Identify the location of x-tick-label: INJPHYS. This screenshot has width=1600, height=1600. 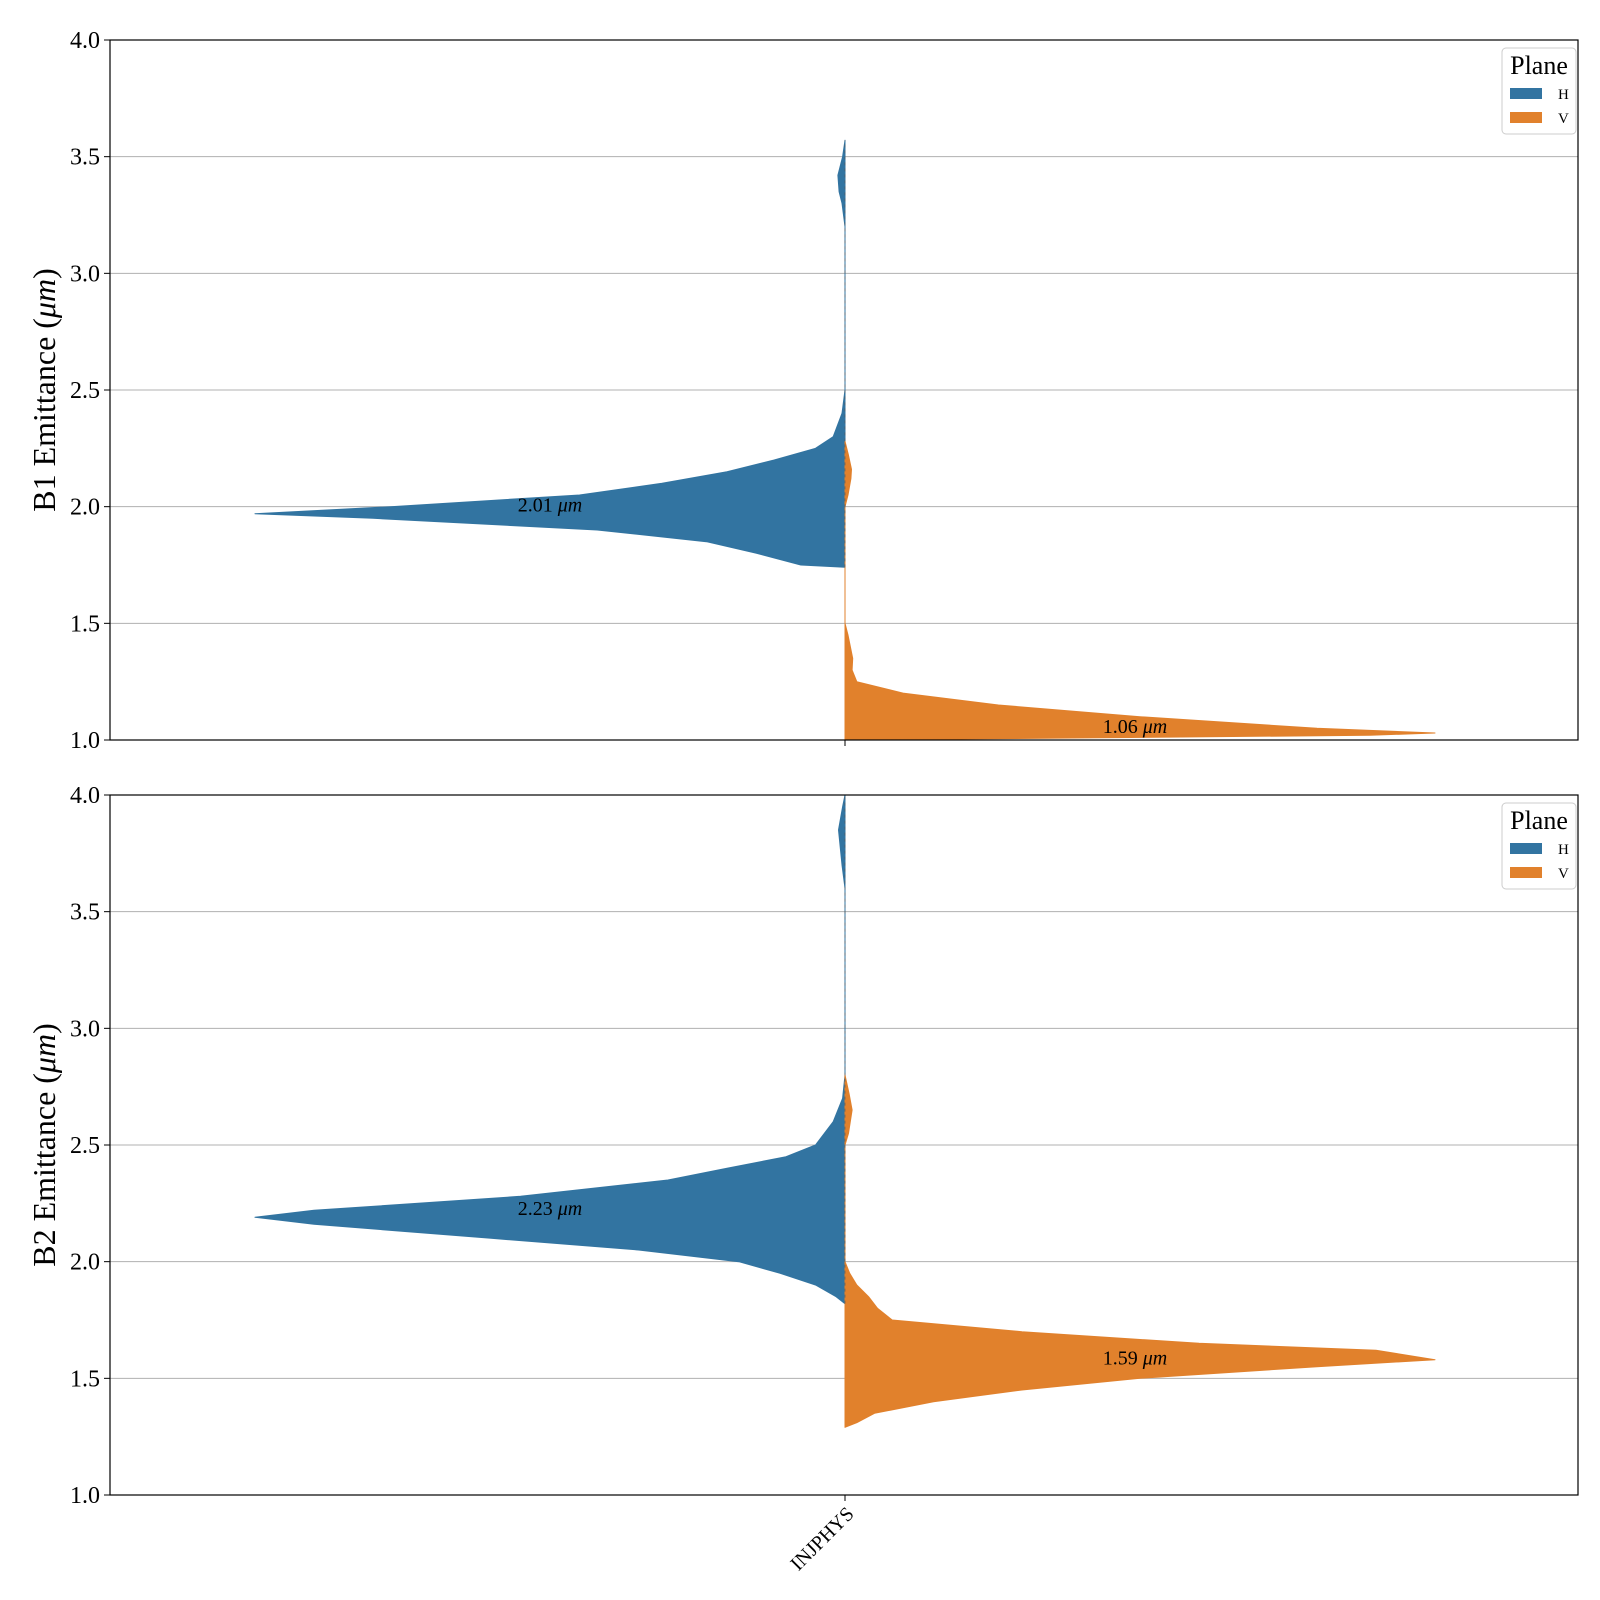
(822, 1539).